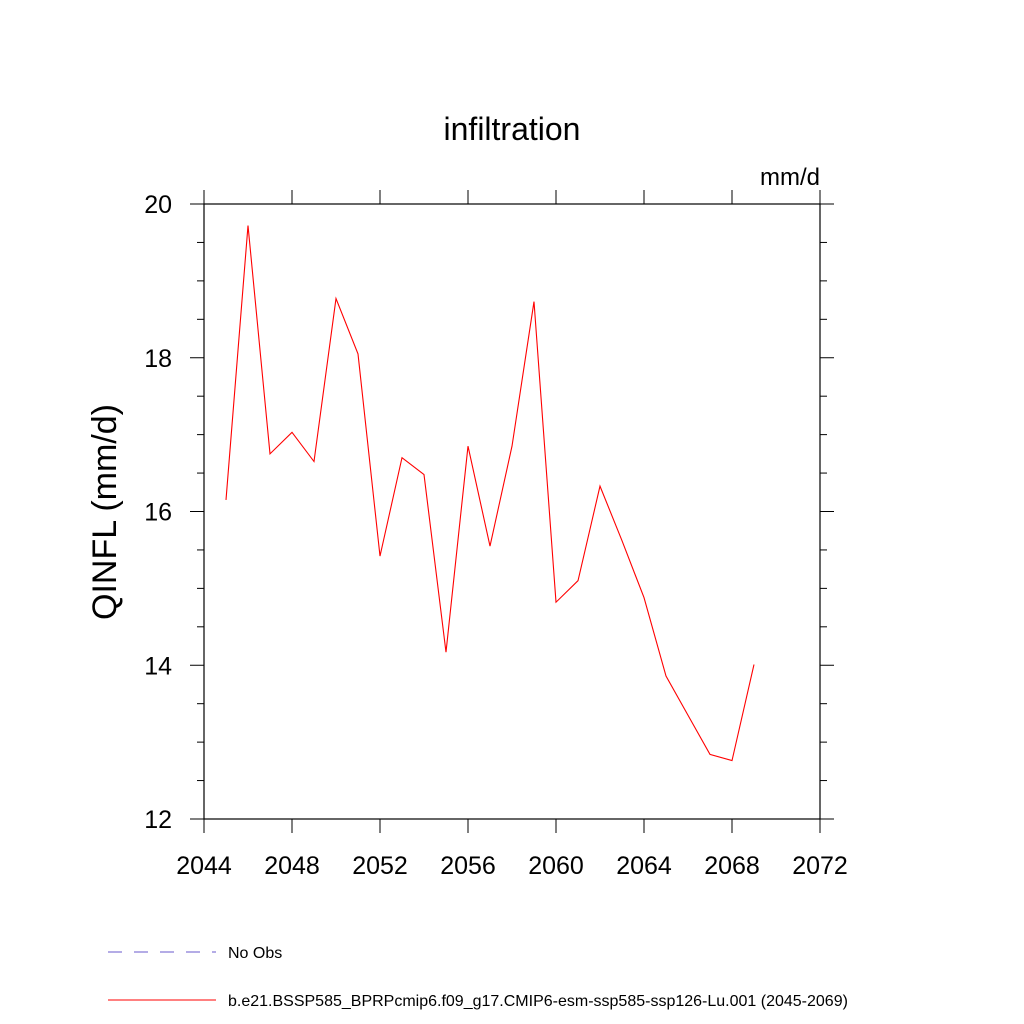  What do you see at coordinates (204, 866) in the screenshot?
I see `x-tick-label: 2044` at bounding box center [204, 866].